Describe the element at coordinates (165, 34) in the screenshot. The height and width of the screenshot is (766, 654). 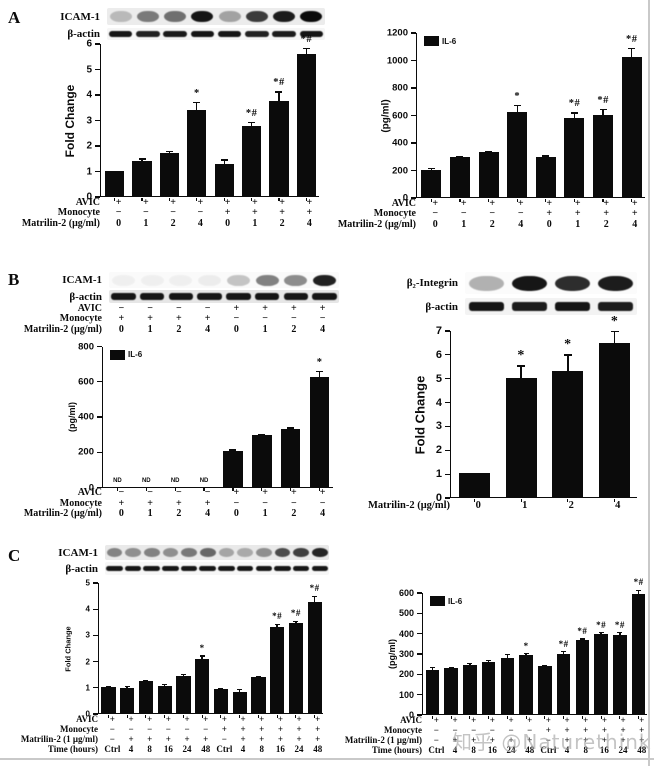
I see `blot-row: β-actin` at that location.